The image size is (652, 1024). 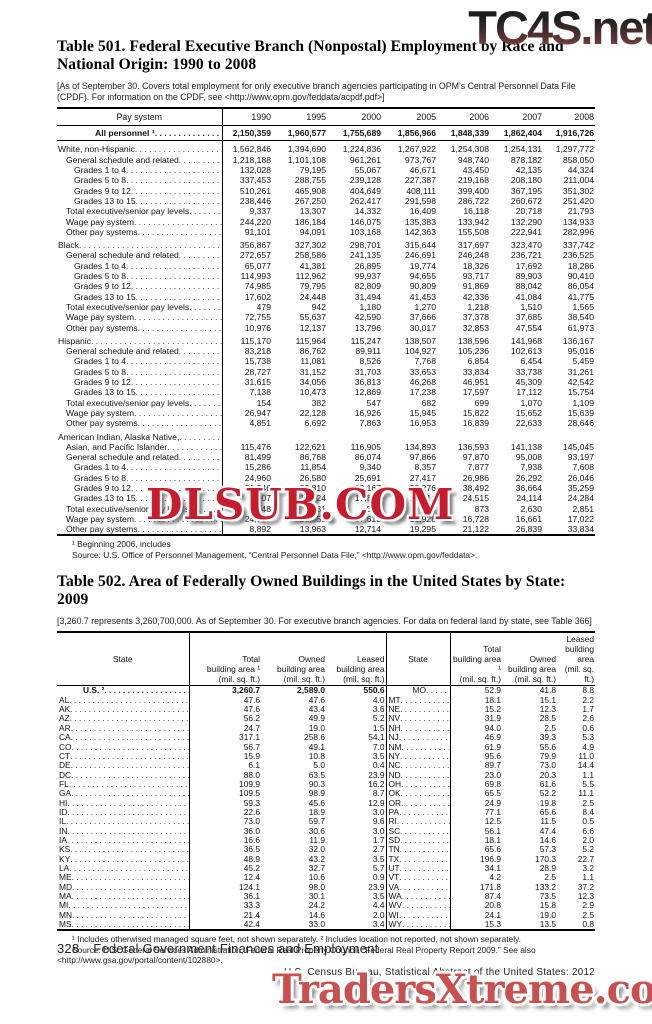 I want to click on cell-value: 99,937, so click(x=367, y=276).